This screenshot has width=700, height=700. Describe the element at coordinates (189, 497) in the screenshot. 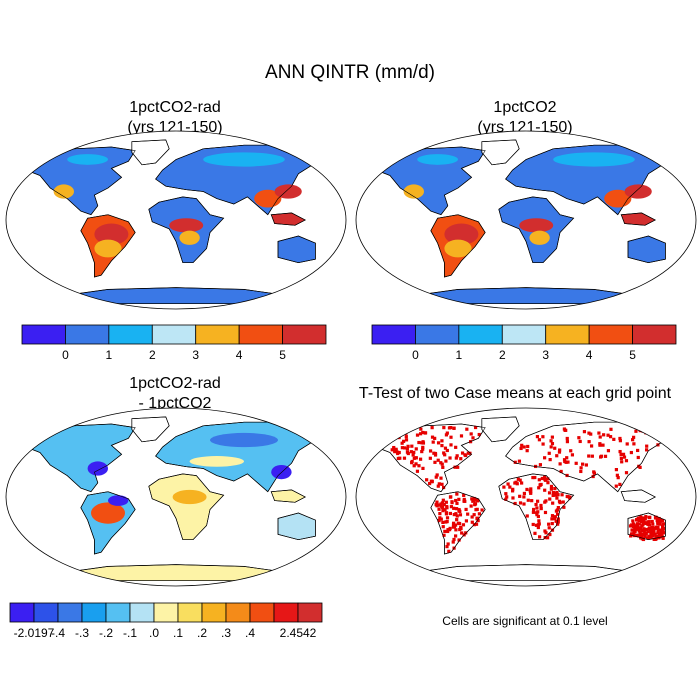

I see `central-africa-positive-region` at that location.